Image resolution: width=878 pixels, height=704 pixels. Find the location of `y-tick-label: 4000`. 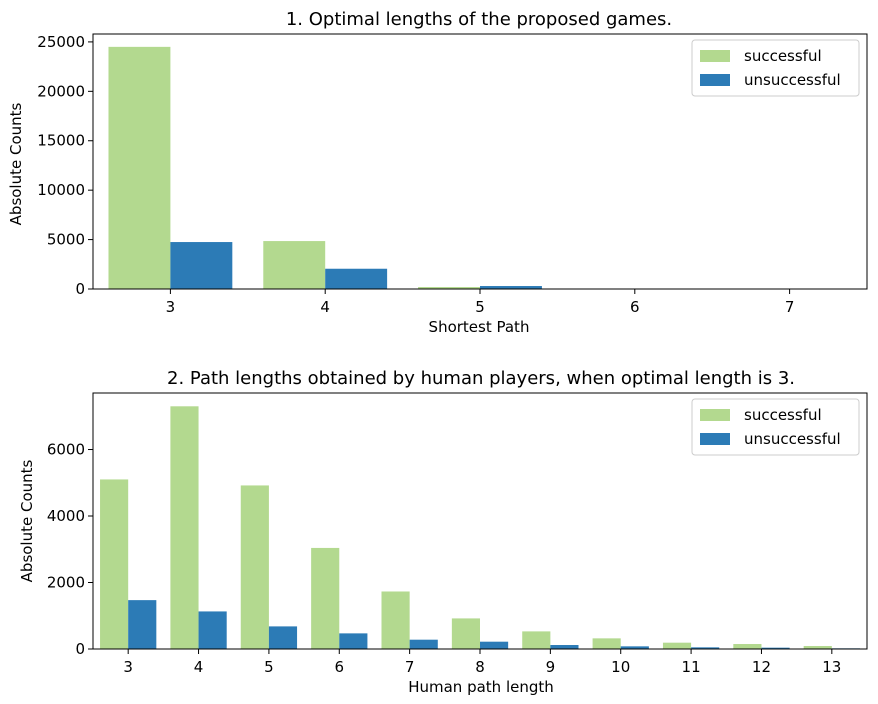

y-tick-label: 4000 is located at coordinates (66, 516).